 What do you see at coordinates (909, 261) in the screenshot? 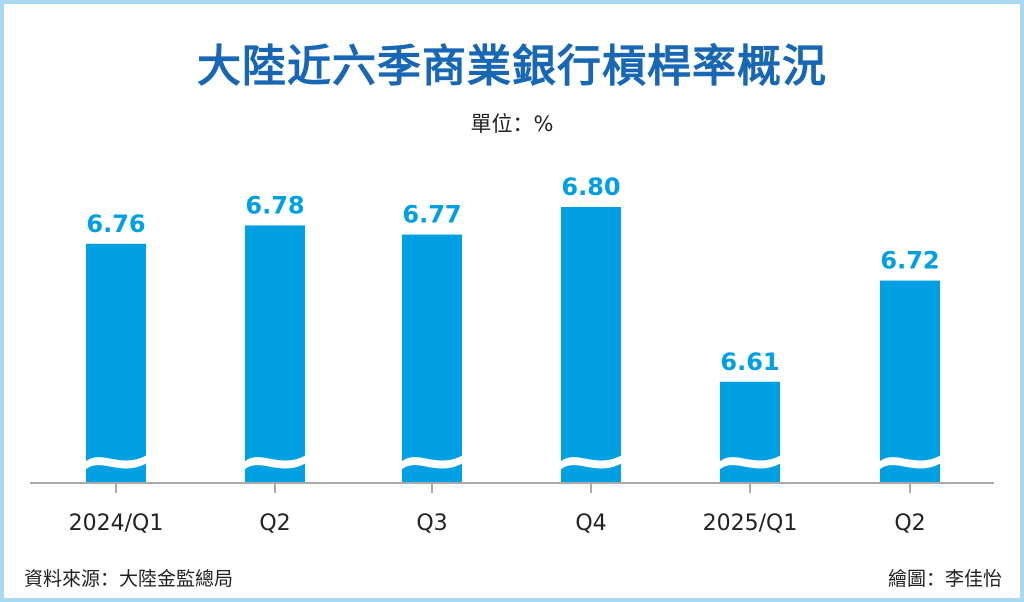
I see `data-label: 6.72` at bounding box center [909, 261].